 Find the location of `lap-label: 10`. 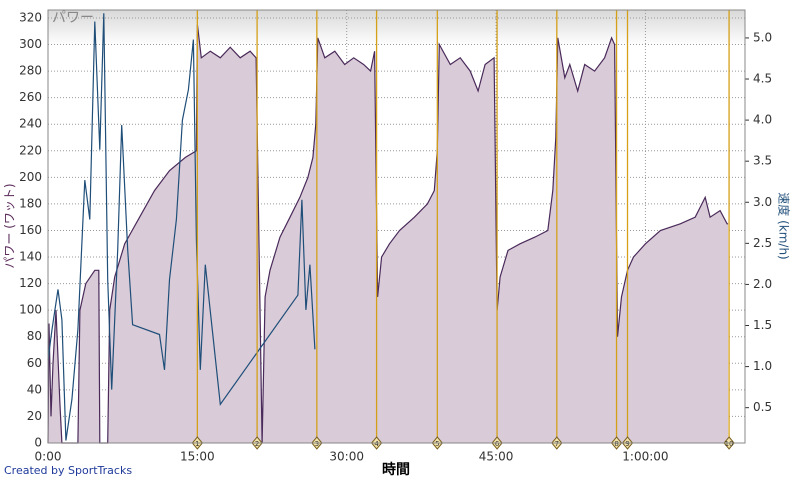

lap-label: 10 is located at coordinates (729, 444).